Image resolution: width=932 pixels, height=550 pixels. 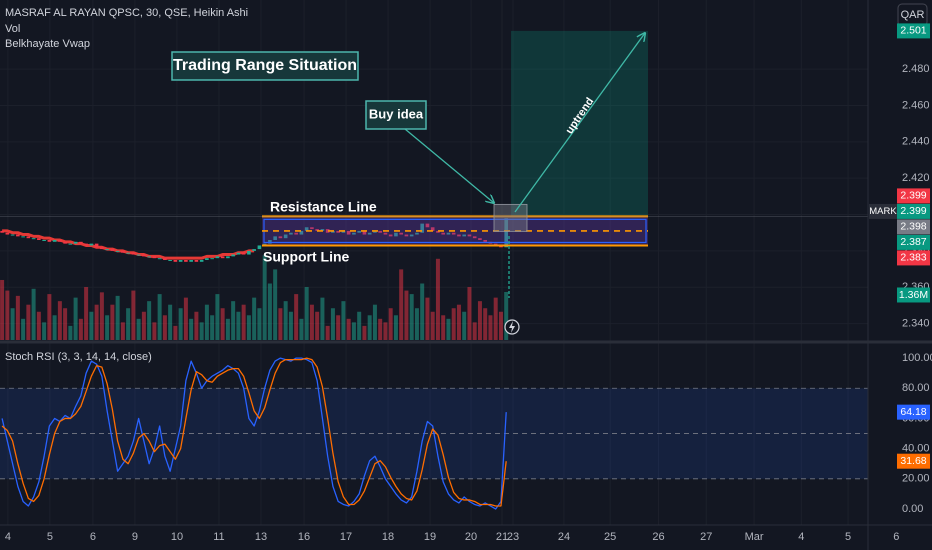 I want to click on y-tick-label: 2.480, so click(x=916, y=69).